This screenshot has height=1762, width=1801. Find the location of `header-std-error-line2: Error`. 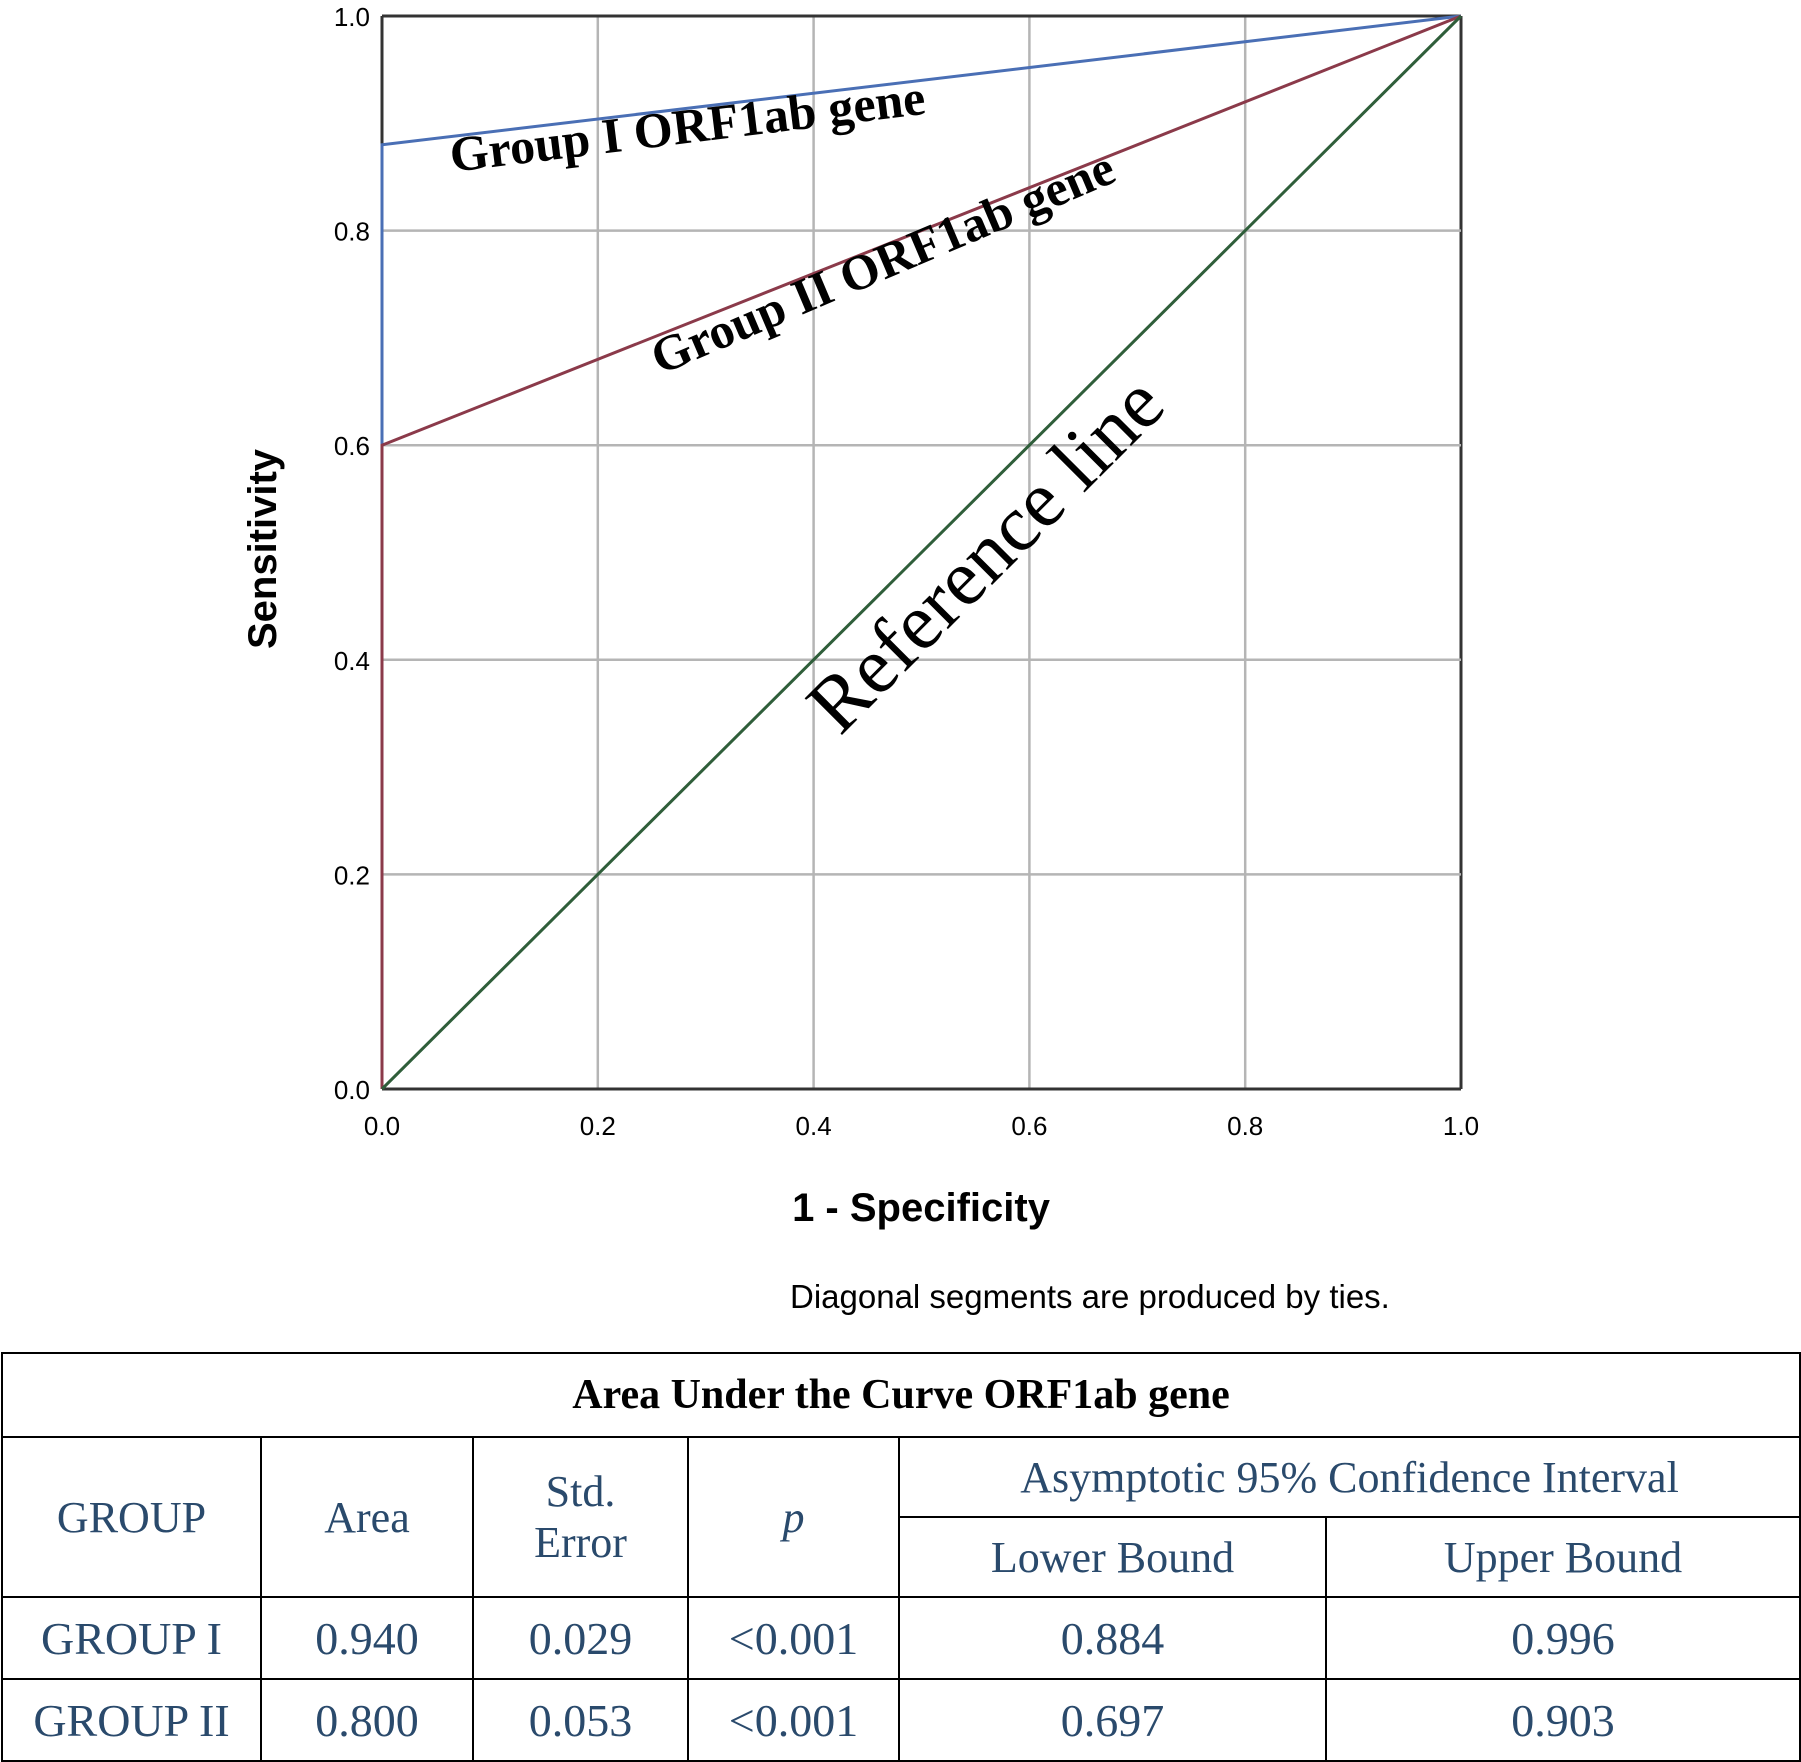

header-std-error-line2: Error is located at coordinates (580, 1542).